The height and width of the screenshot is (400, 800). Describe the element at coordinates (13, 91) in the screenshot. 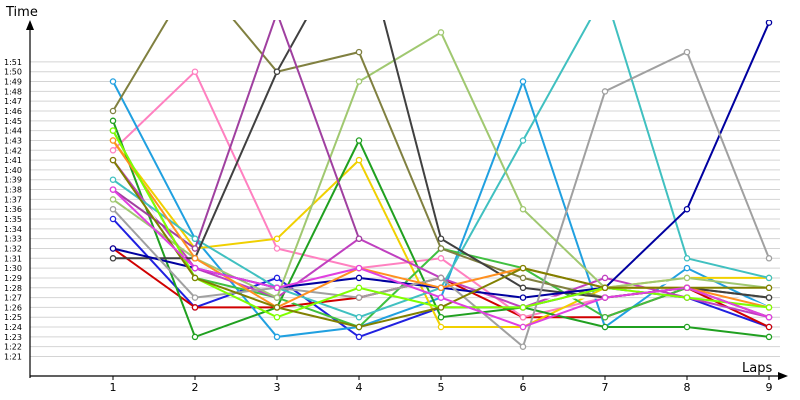

I see `y-tick-label: 1:48` at that location.